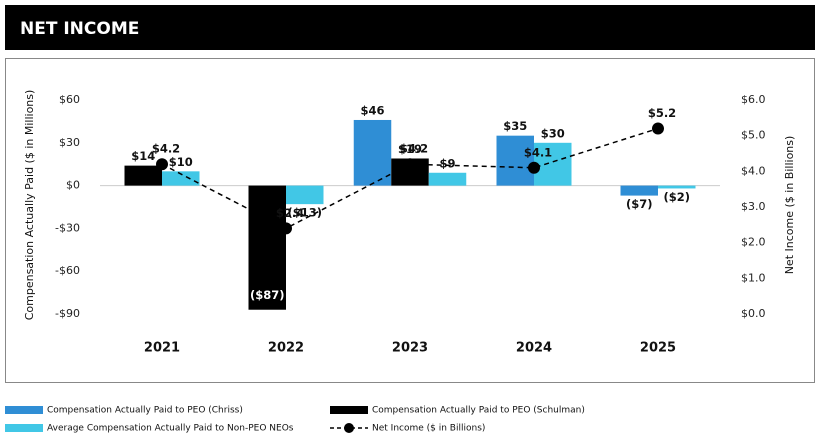 This screenshot has height=439, width=820. What do you see at coordinates (753, 135) in the screenshot?
I see `y2-tick-label: $5.0` at bounding box center [753, 135].